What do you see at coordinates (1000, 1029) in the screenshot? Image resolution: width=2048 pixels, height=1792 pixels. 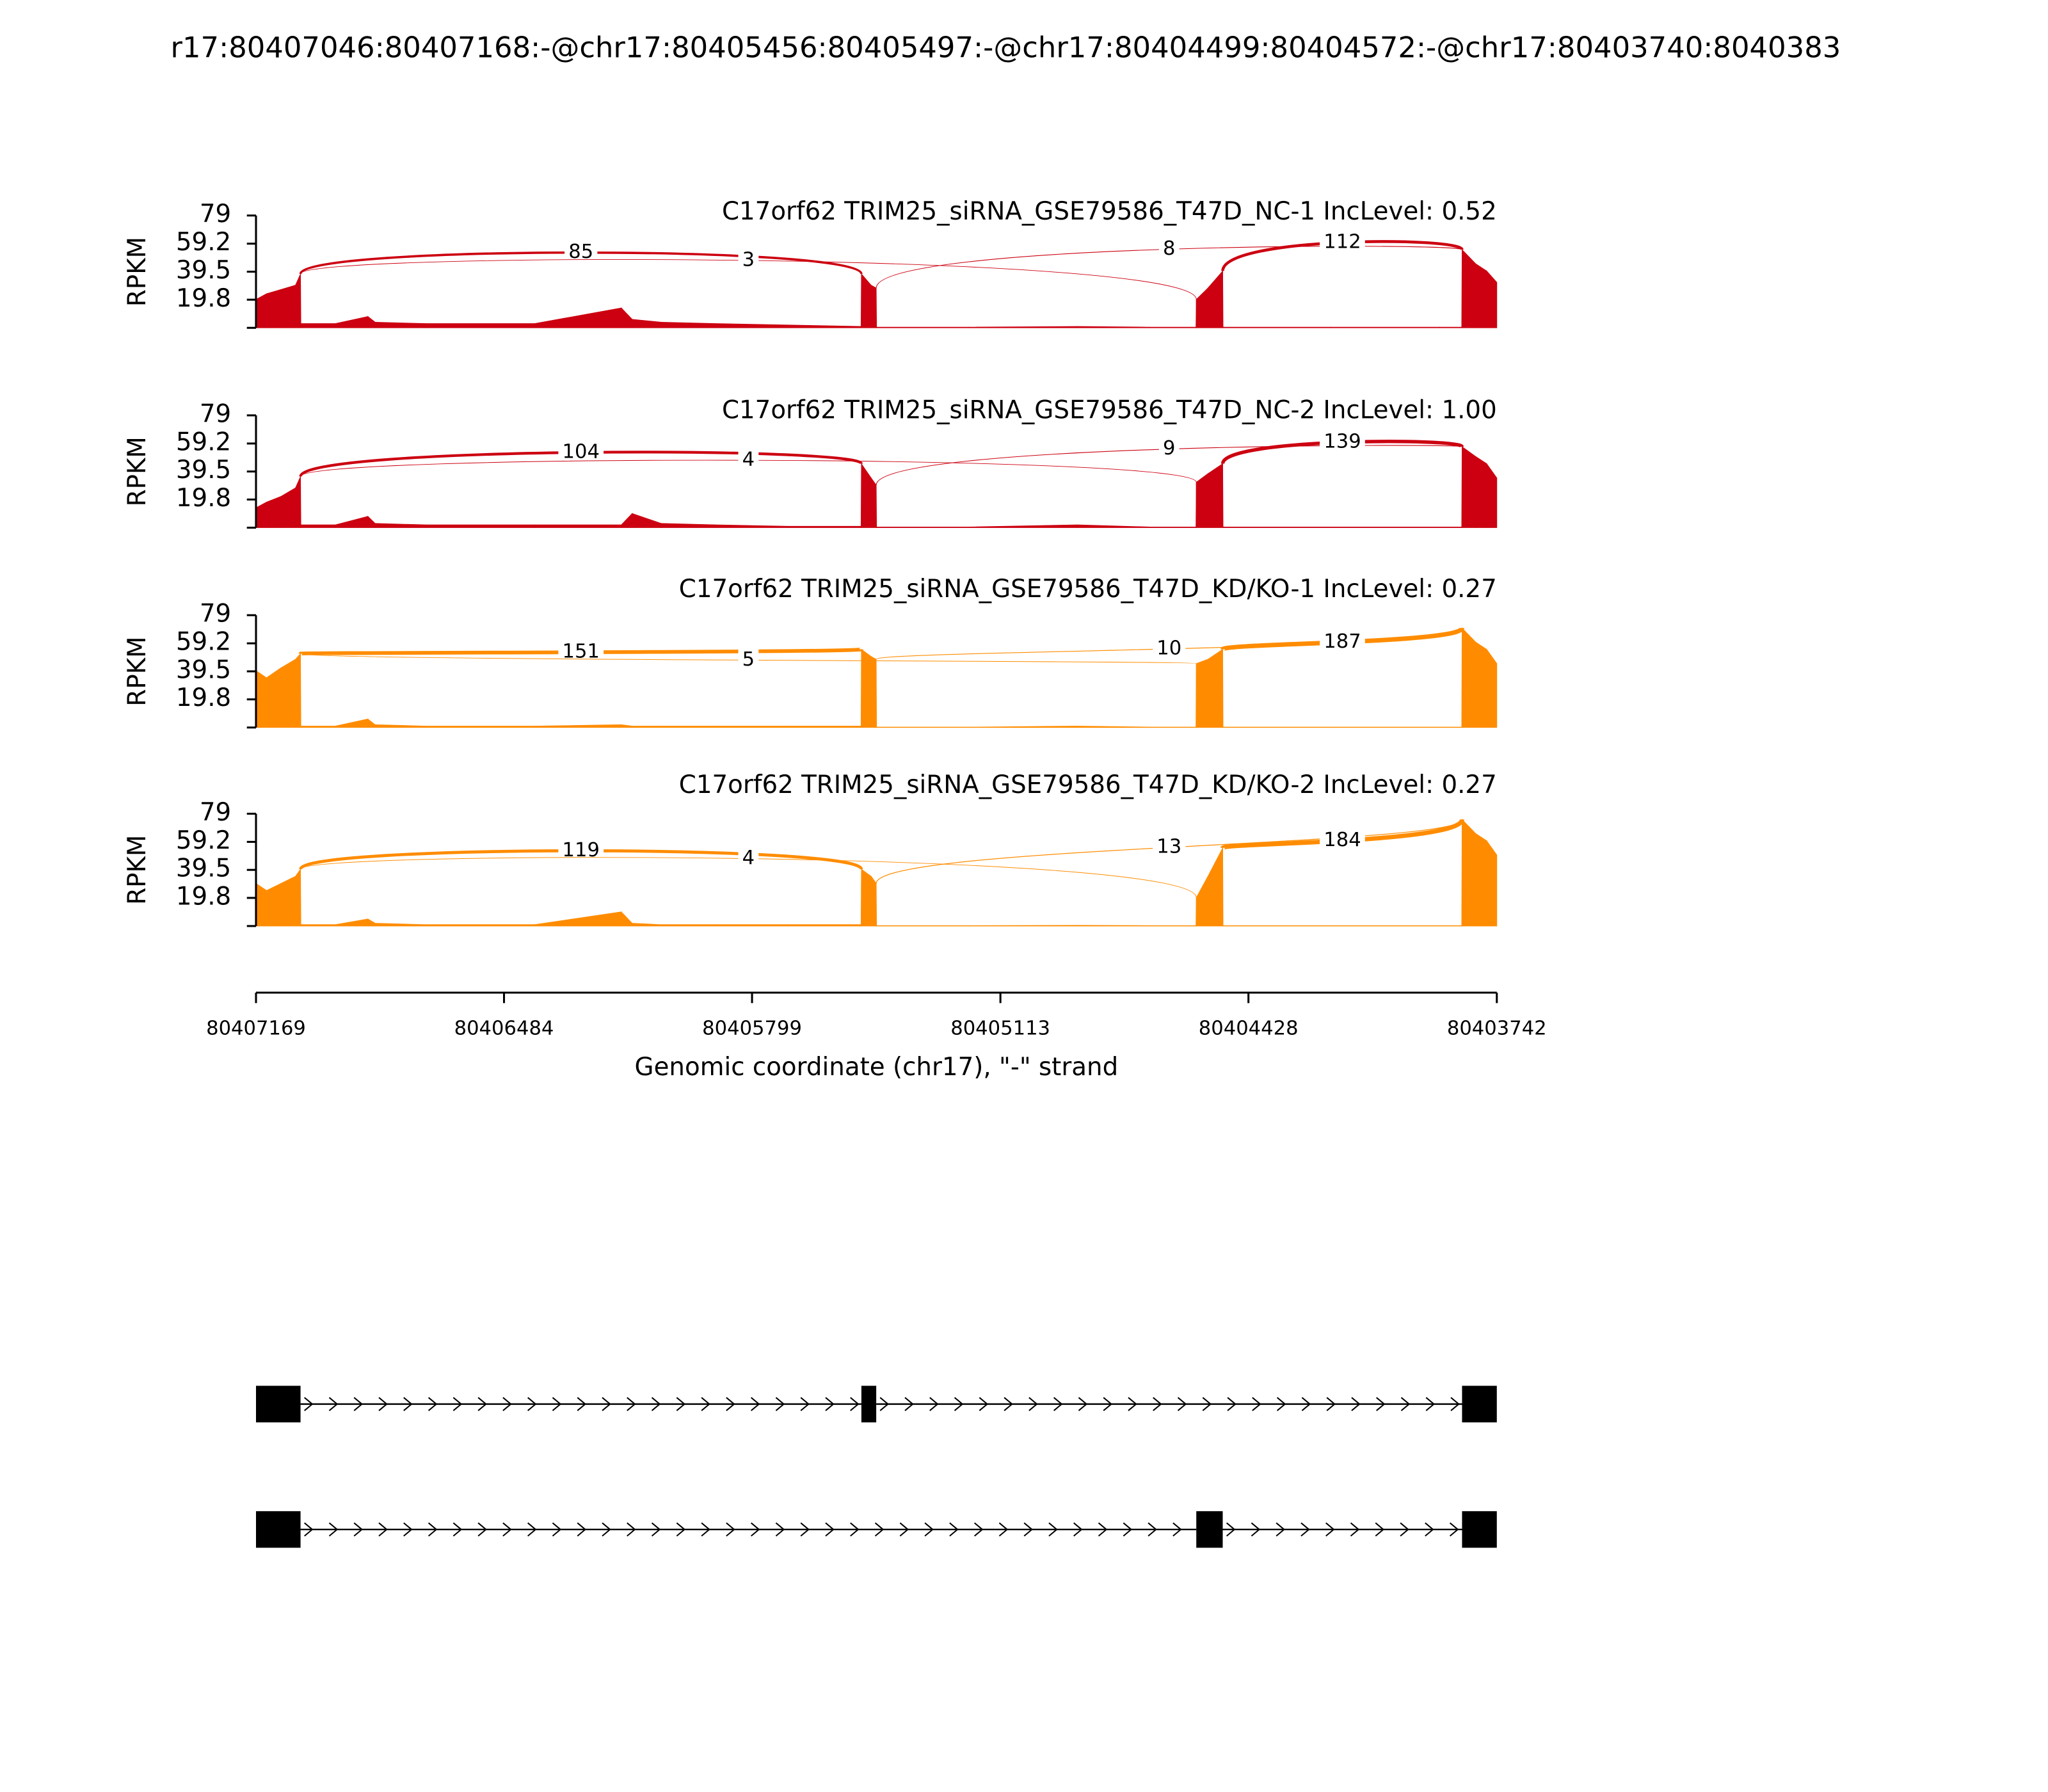 I see `x-tick-label: 80405113` at bounding box center [1000, 1029].